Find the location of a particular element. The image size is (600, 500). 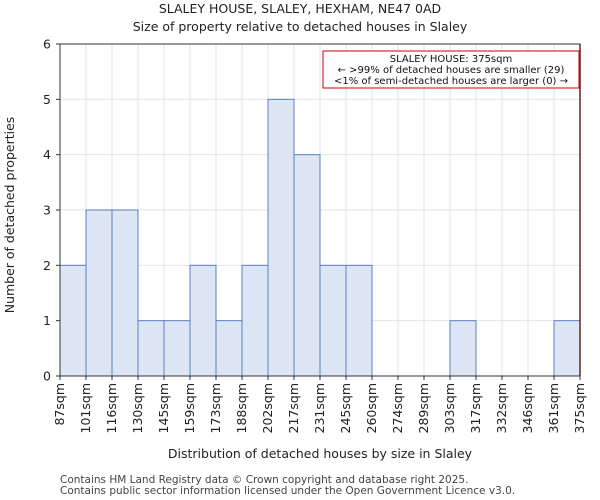

bar-303sqm is located at coordinates (463, 348).